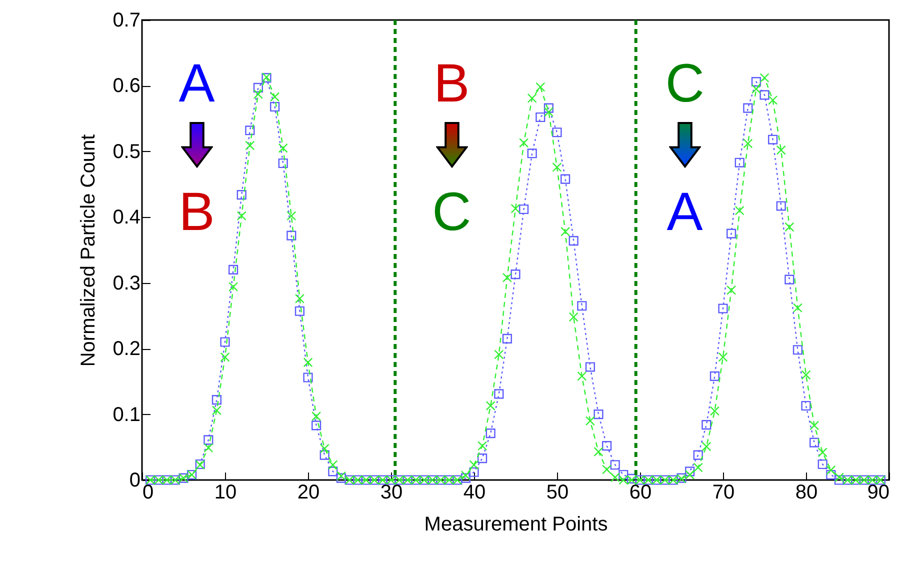 This screenshot has width=910, height=563. Describe the element at coordinates (126, 86) in the screenshot. I see `y-tick-label: 0.6` at that location.